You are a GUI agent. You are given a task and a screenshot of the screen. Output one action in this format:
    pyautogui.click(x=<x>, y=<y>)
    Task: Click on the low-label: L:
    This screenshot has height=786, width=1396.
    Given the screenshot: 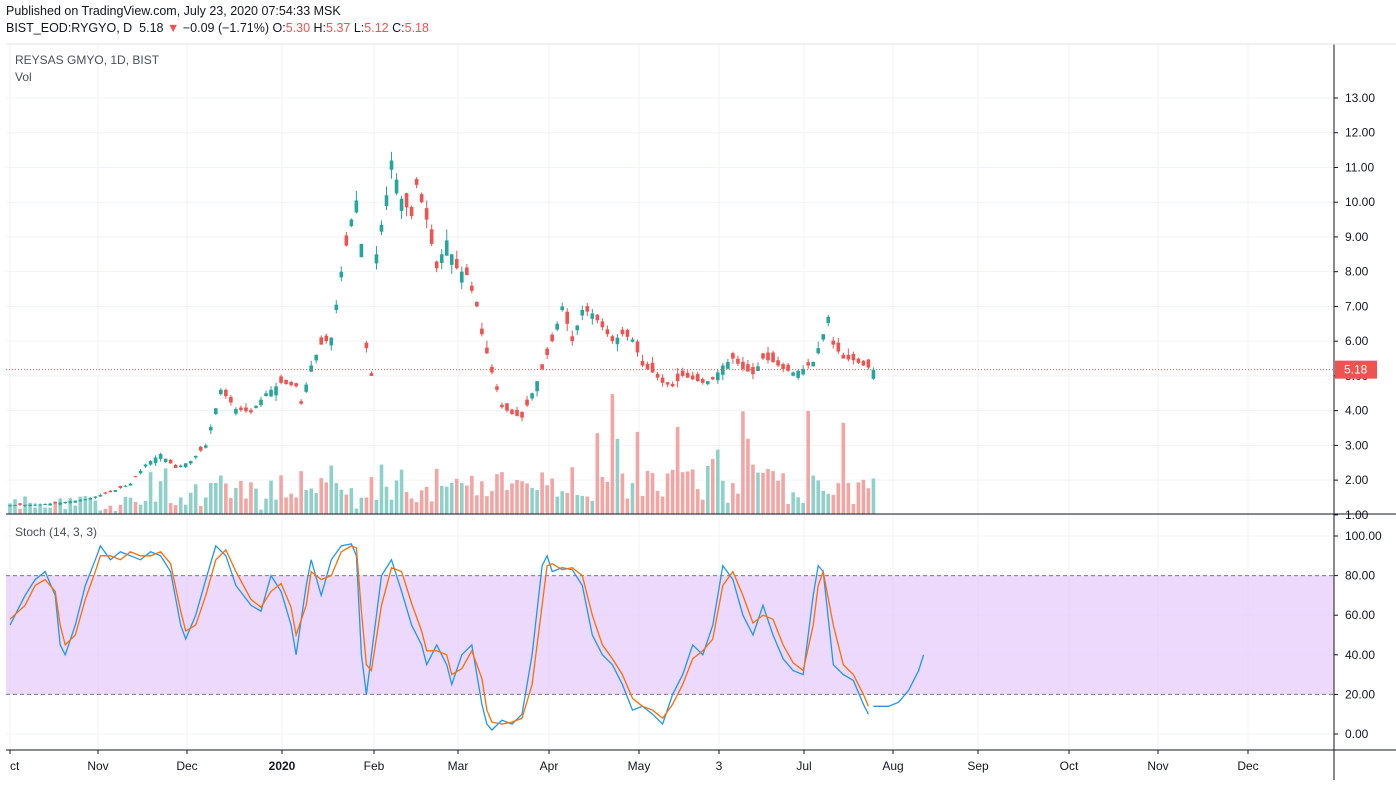 What is the action you would take?
    pyautogui.click(x=359, y=28)
    